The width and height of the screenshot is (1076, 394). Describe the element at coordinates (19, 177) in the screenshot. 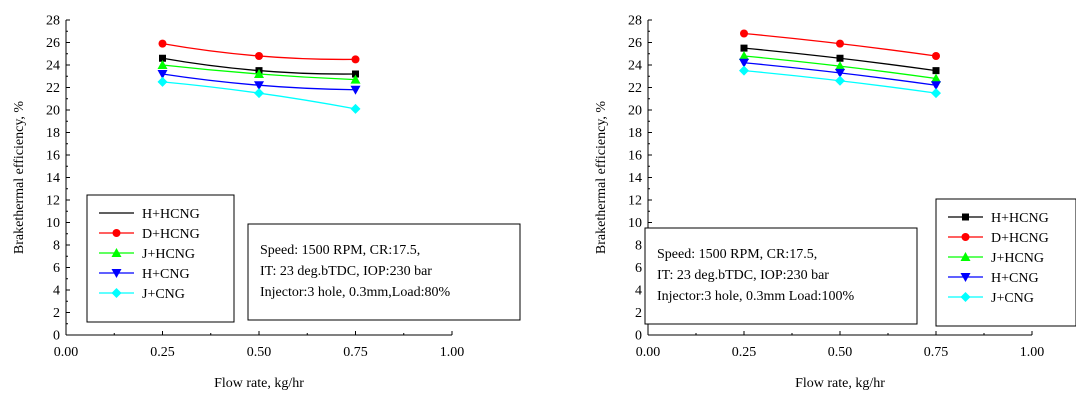

I see `y-axis-label: Brakethermal efficiency, %` at that location.